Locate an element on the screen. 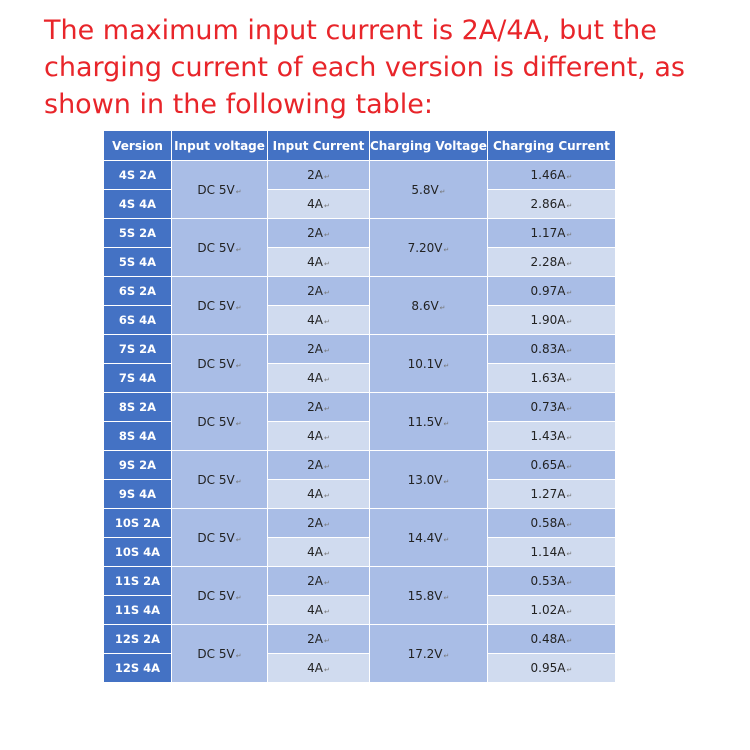  table-row: 5S 2A DC 5V↵ 2A↵ 7.20V↵ 1.17A↵ is located at coordinates (359, 247).